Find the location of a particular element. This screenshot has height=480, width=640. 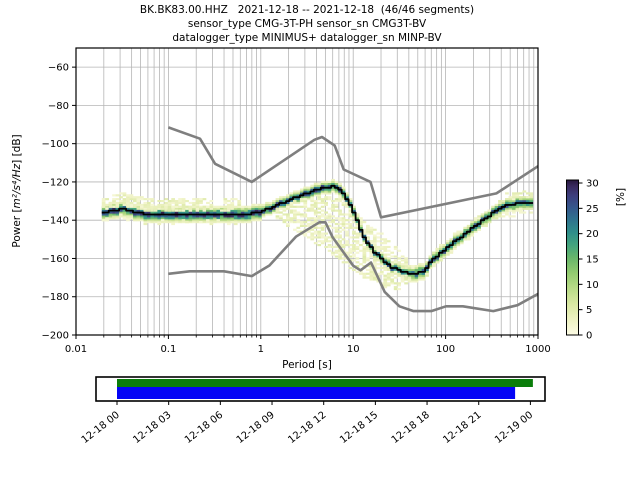

x-tick-label: 1 is located at coordinates (261, 349).